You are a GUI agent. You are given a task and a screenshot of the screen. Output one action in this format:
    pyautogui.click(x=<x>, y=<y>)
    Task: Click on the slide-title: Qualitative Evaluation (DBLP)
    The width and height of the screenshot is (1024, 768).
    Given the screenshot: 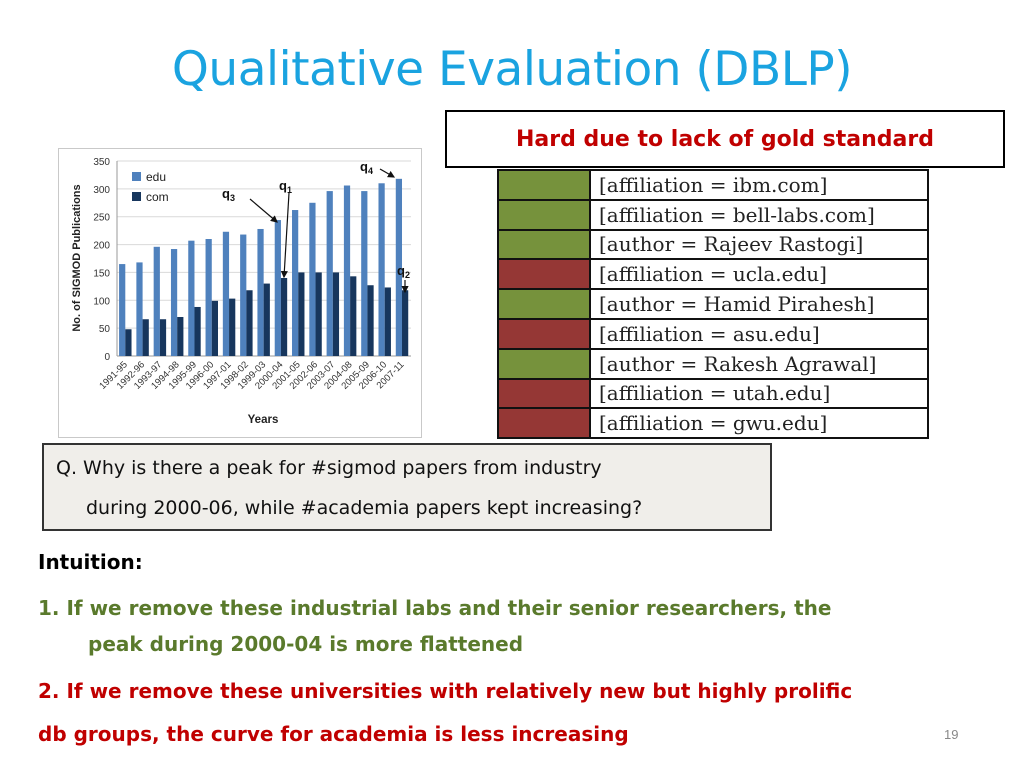 What is the action you would take?
    pyautogui.click(x=512, y=69)
    